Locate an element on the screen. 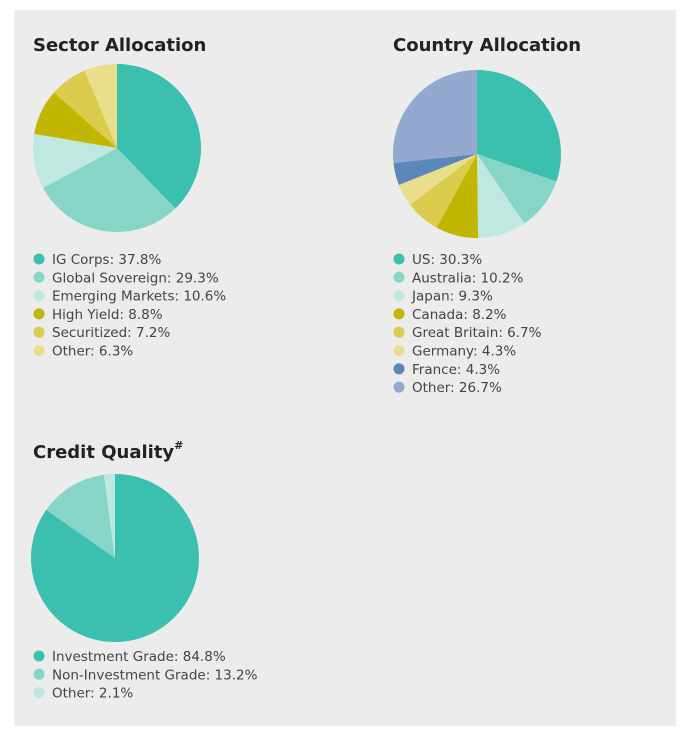  legend-label: Investment Grade: 84.8% is located at coordinates (139, 657).